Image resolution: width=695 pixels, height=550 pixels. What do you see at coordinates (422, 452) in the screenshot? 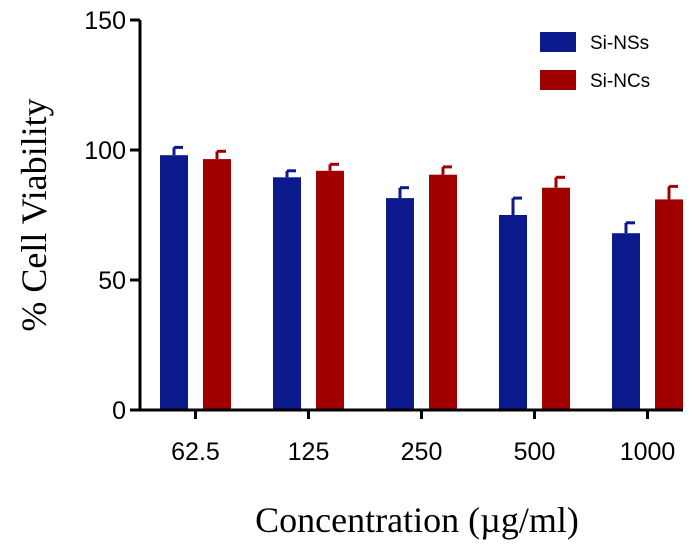
I see `x-tick-label: 250` at bounding box center [422, 452].